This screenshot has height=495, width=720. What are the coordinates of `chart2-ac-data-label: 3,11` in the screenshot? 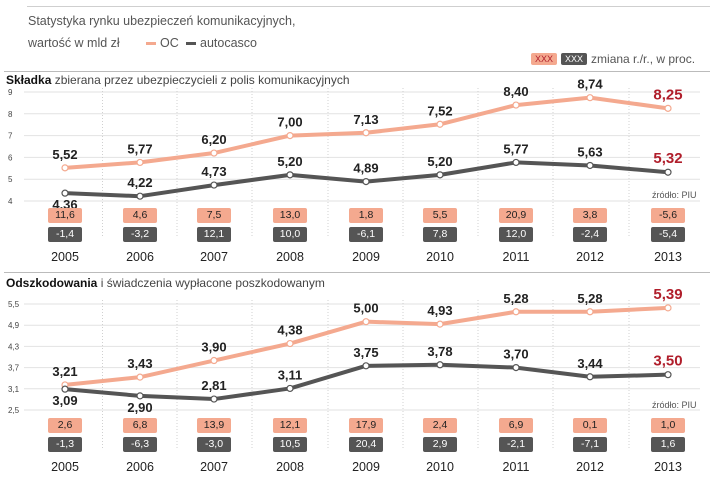 It's located at (290, 374).